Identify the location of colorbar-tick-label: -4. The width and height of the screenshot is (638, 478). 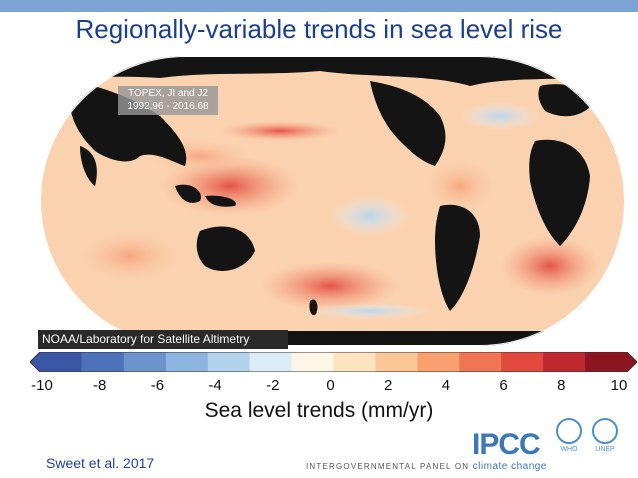
(215, 385).